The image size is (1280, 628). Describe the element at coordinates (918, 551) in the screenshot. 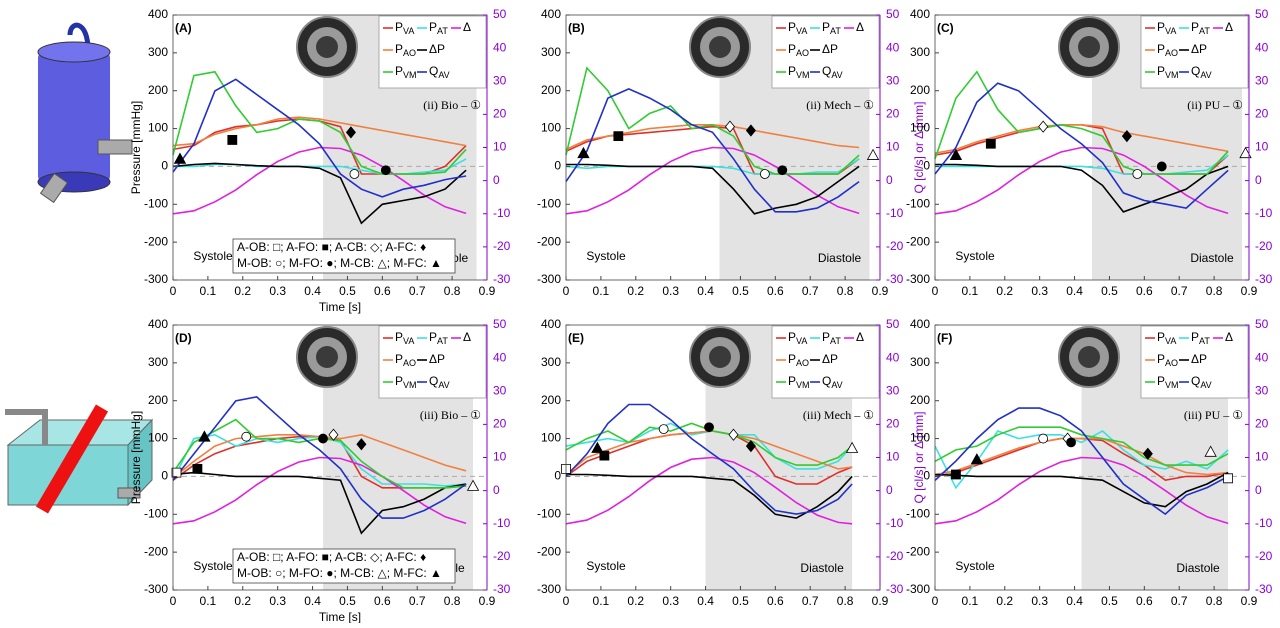

I see `y-tick-label: -200` at that location.